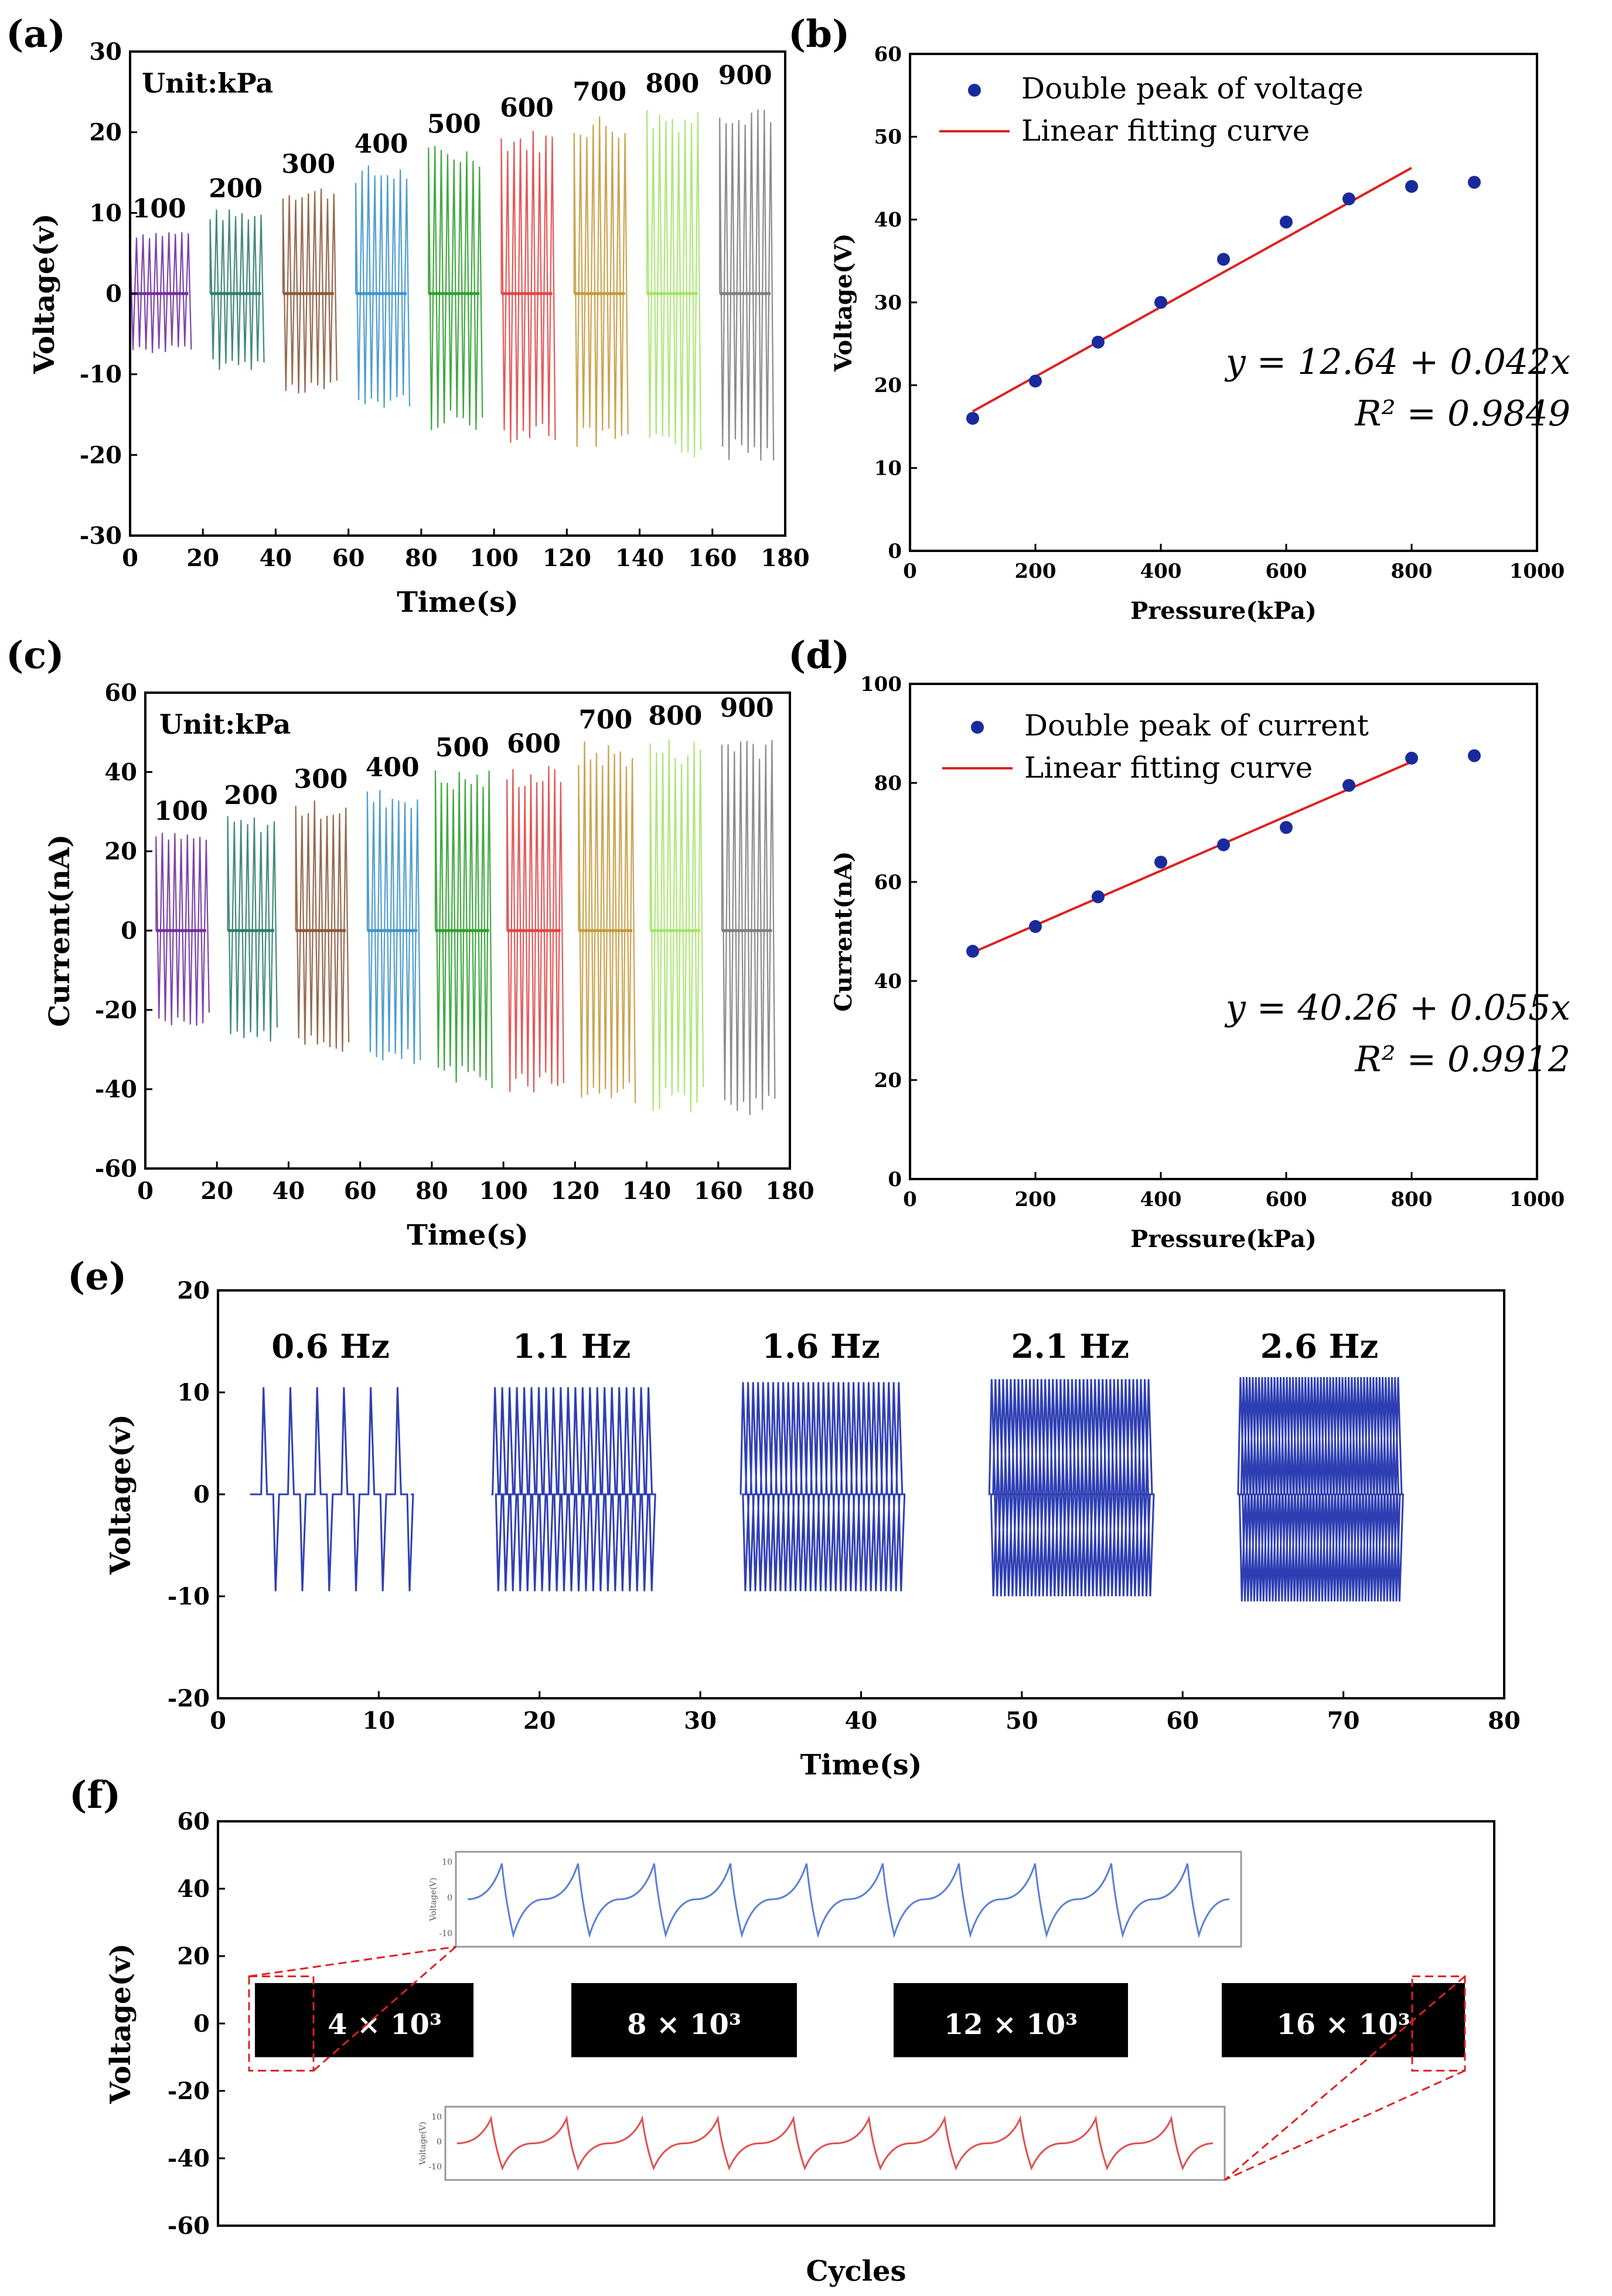 The width and height of the screenshot is (1612, 2296). Describe the element at coordinates (331, 1346) in the screenshot. I see `frequency-label: 0.6 Hz` at that location.